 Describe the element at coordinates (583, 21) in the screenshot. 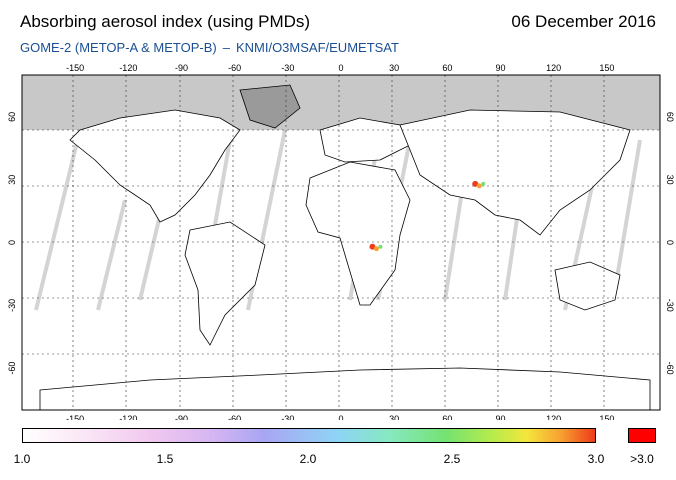

I see `map-date: 06 December 2016` at that location.